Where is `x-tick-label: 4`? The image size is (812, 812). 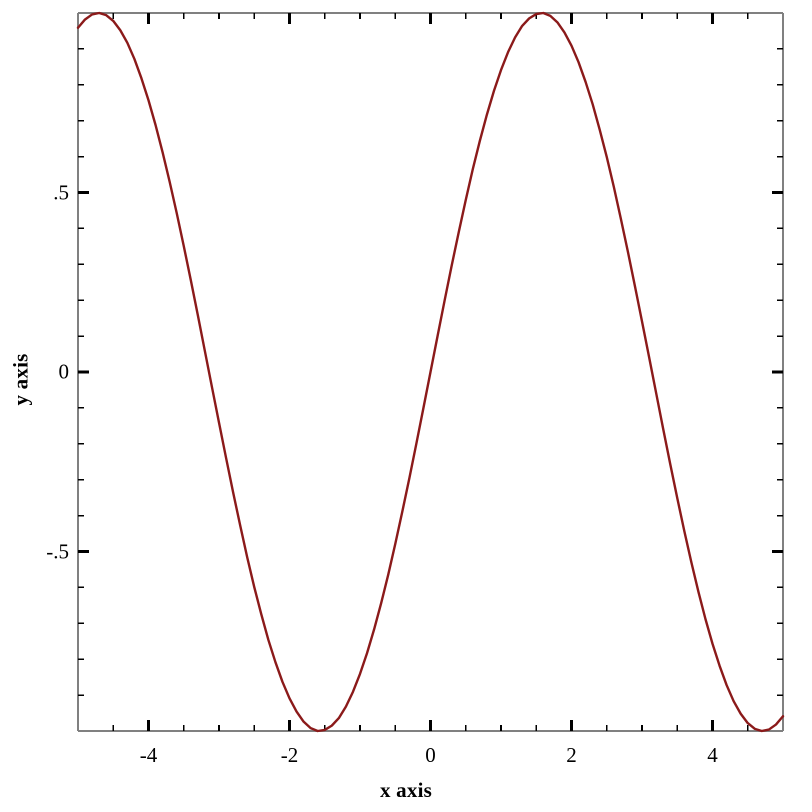 x-tick-label: 4 is located at coordinates (712, 755).